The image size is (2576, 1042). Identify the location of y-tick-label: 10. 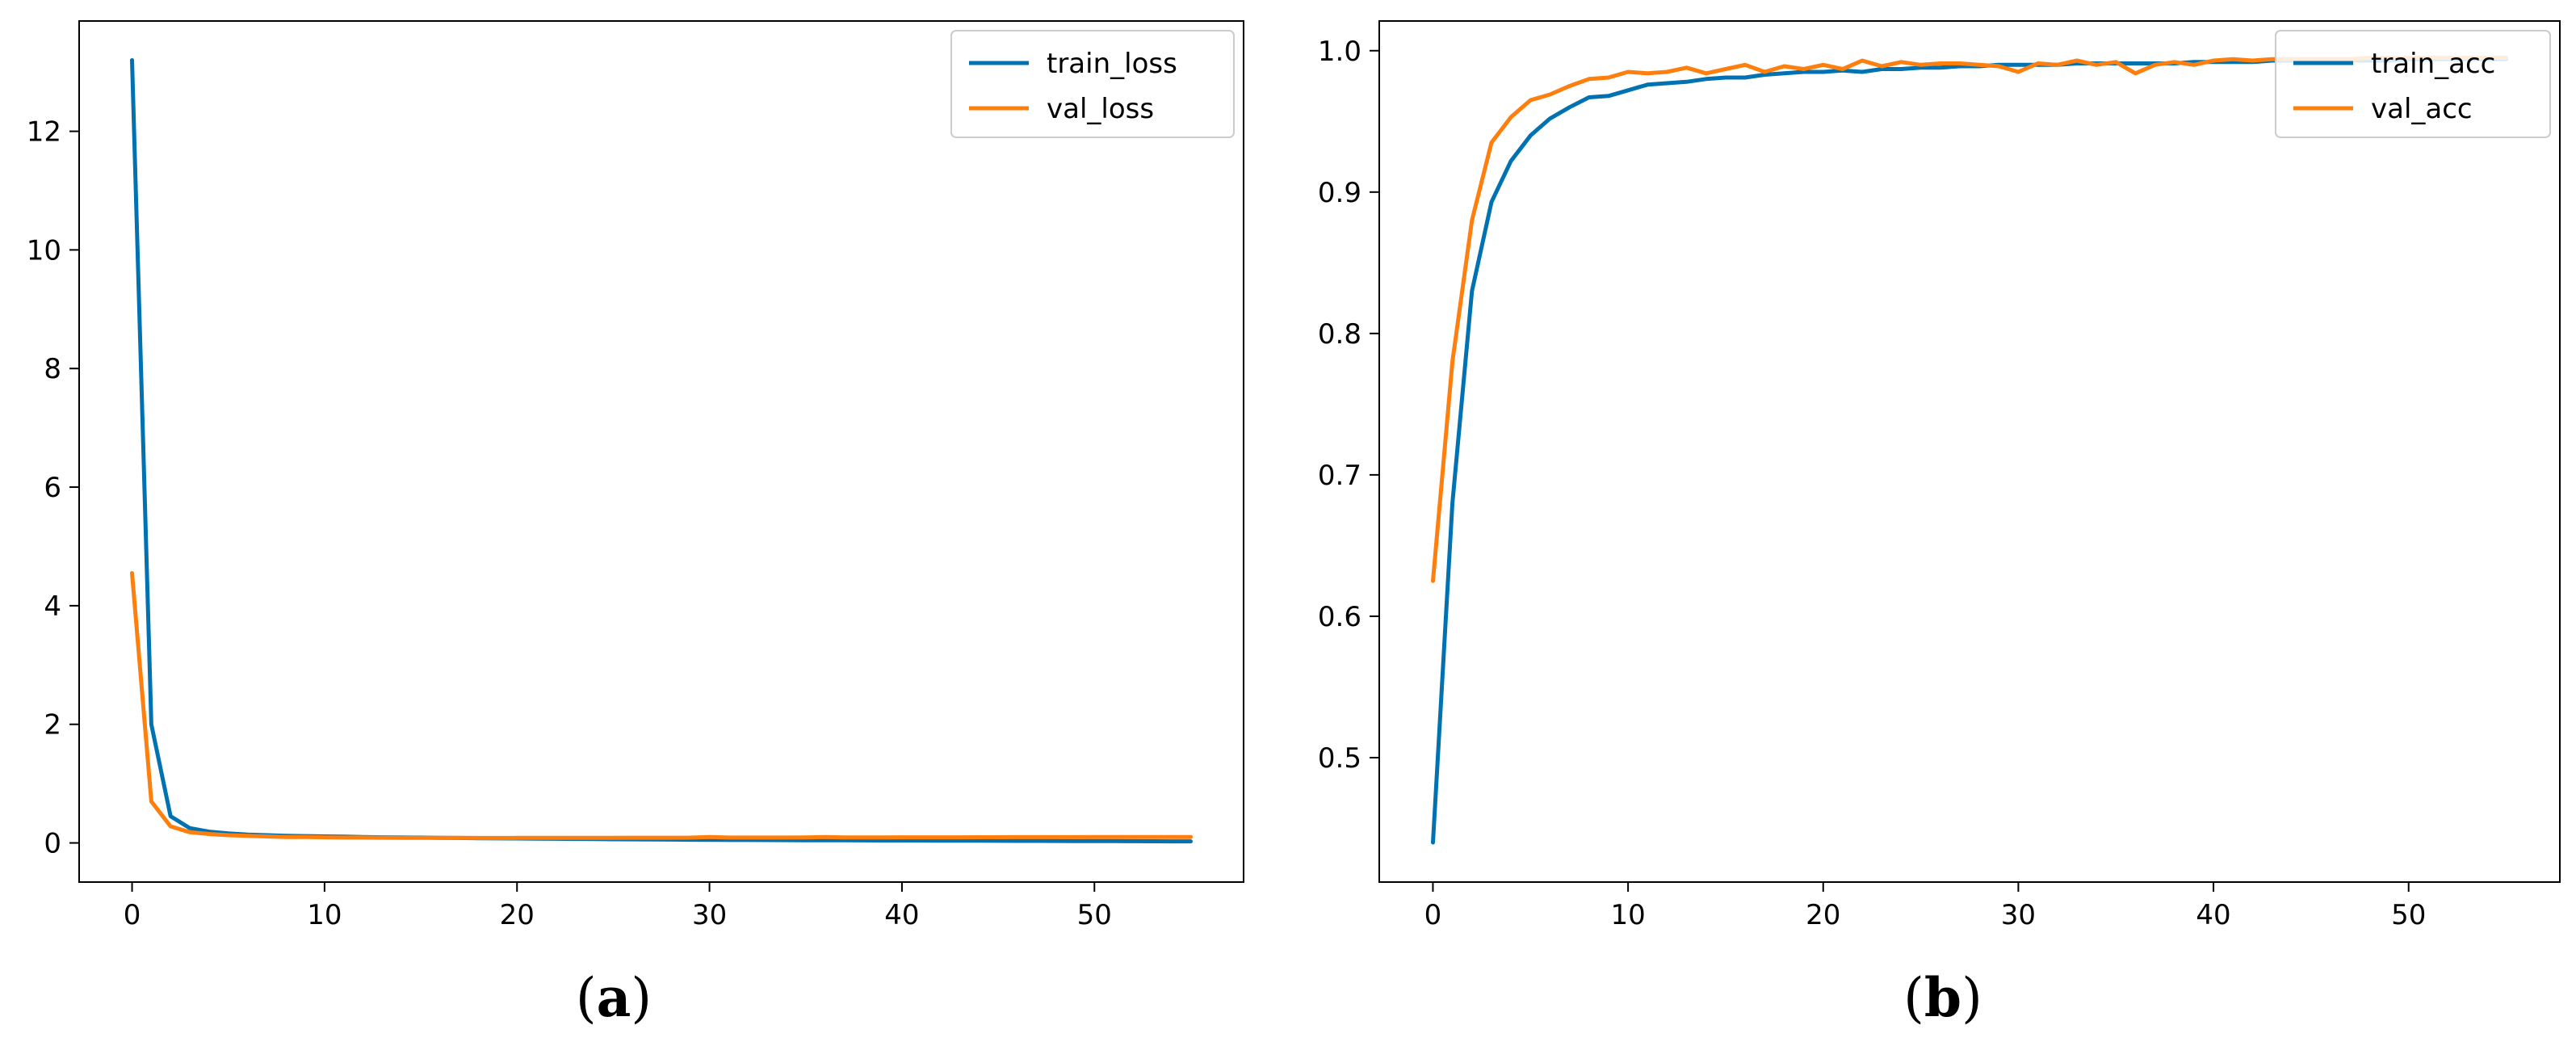
(44, 250).